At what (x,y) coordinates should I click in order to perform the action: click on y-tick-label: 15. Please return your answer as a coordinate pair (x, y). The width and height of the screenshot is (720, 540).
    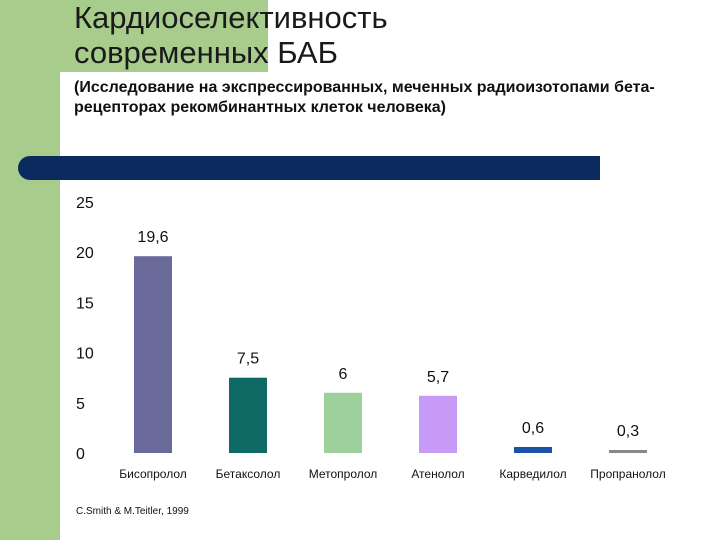
    Looking at the image, I should click on (85, 303).